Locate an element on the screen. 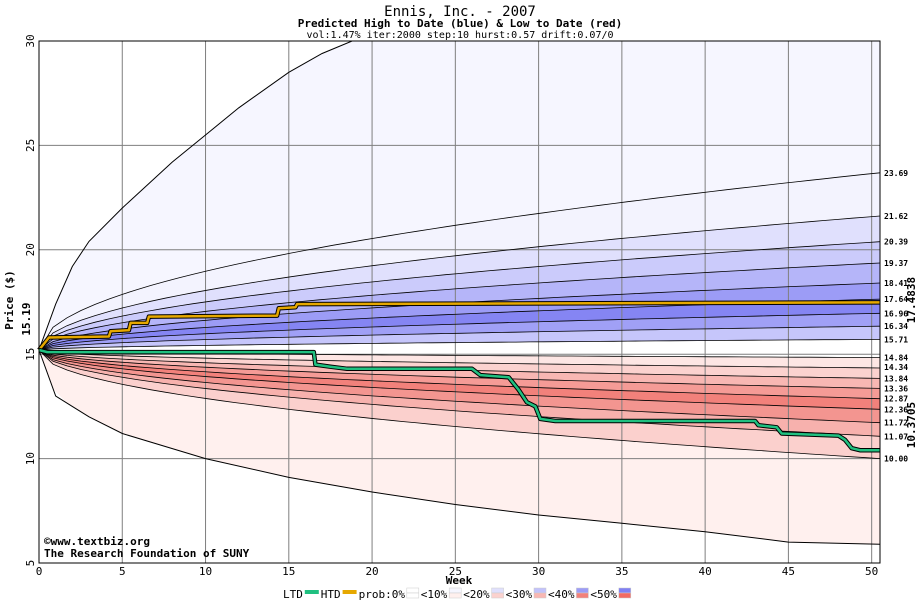  legend-label: <10% is located at coordinates (434, 594).